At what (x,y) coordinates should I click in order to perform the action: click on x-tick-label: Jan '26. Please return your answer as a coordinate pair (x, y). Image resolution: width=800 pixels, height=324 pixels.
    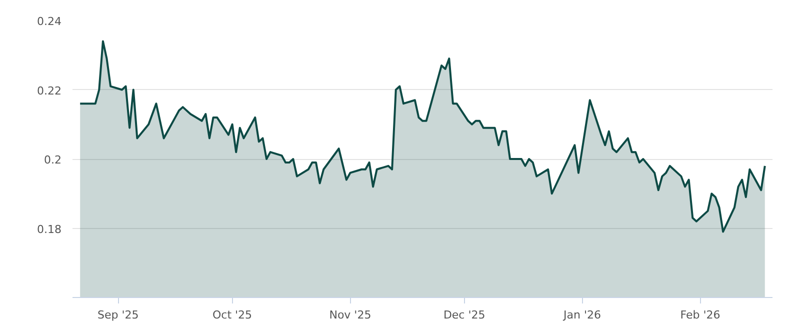
    Looking at the image, I should click on (582, 315).